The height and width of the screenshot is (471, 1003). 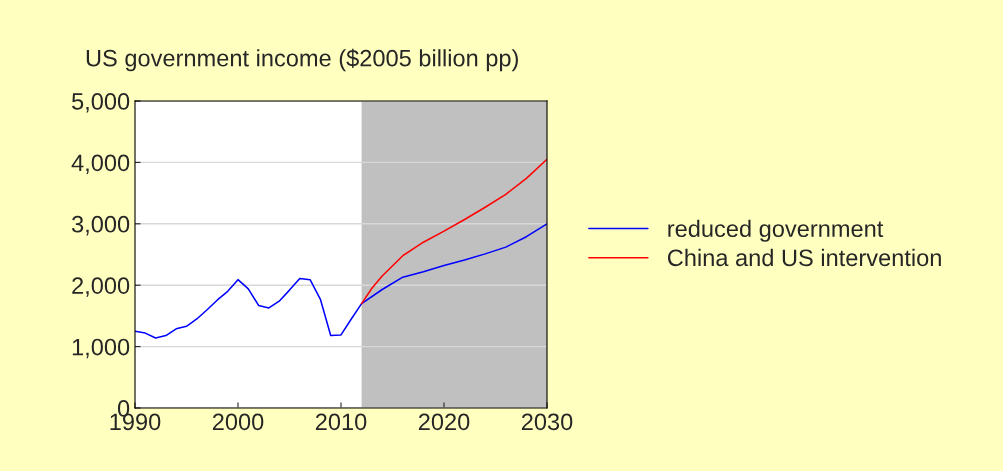 What do you see at coordinates (302, 60) in the screenshot?
I see `chart-title: US government income ($2005 billion pp)` at bounding box center [302, 60].